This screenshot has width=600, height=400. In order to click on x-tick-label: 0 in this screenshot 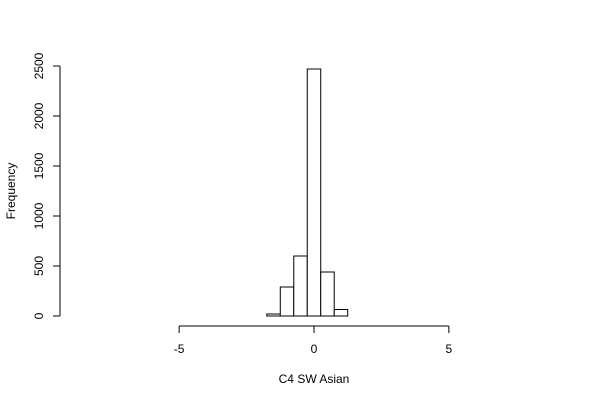, I will do `click(314, 349)`.